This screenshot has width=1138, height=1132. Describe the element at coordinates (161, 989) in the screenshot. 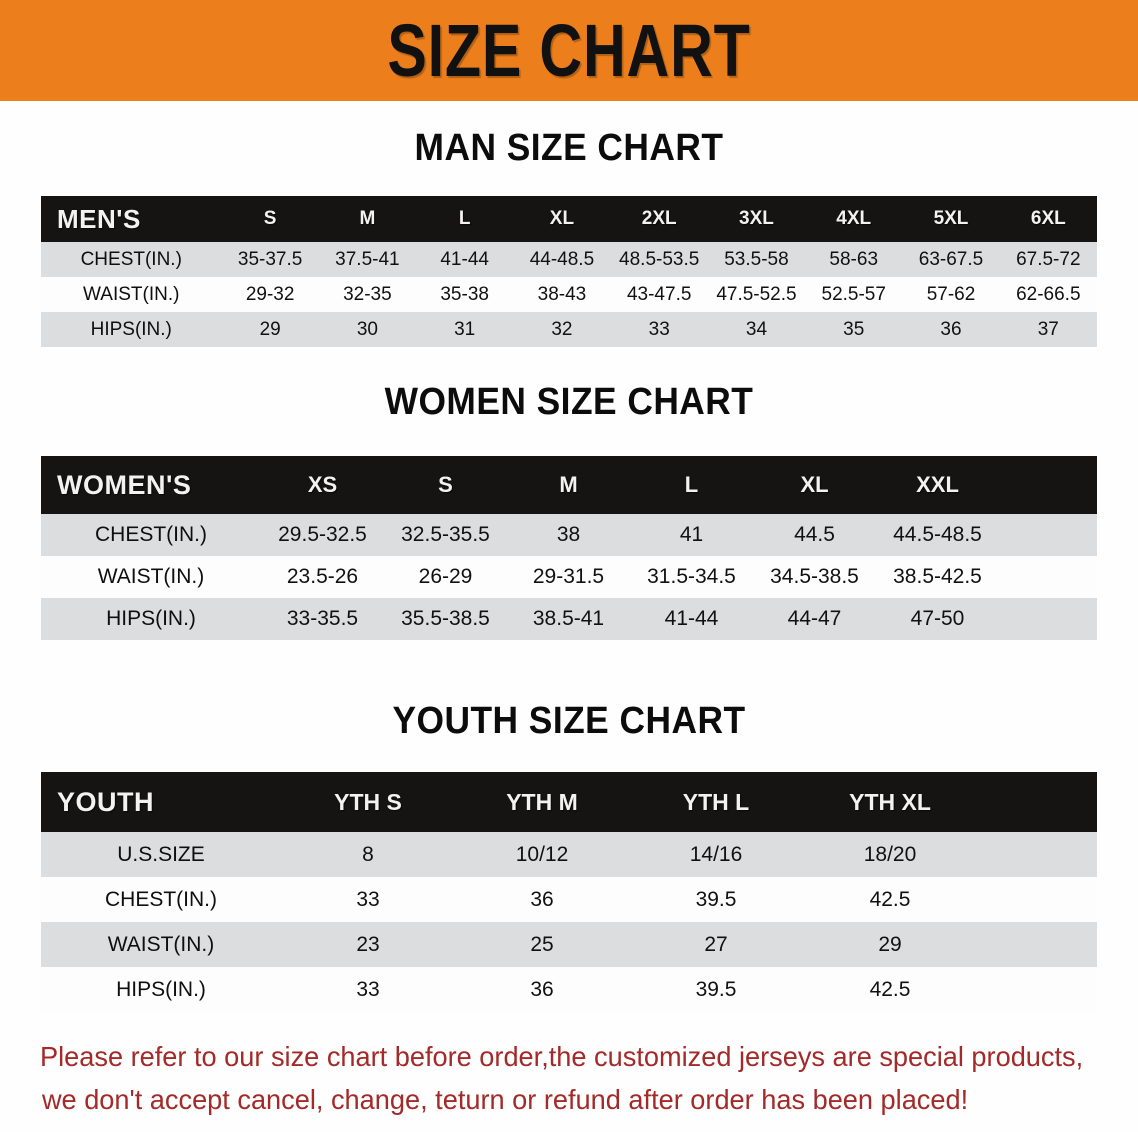

I see `youth-measurement-label: HIPS(IN.)` at that location.